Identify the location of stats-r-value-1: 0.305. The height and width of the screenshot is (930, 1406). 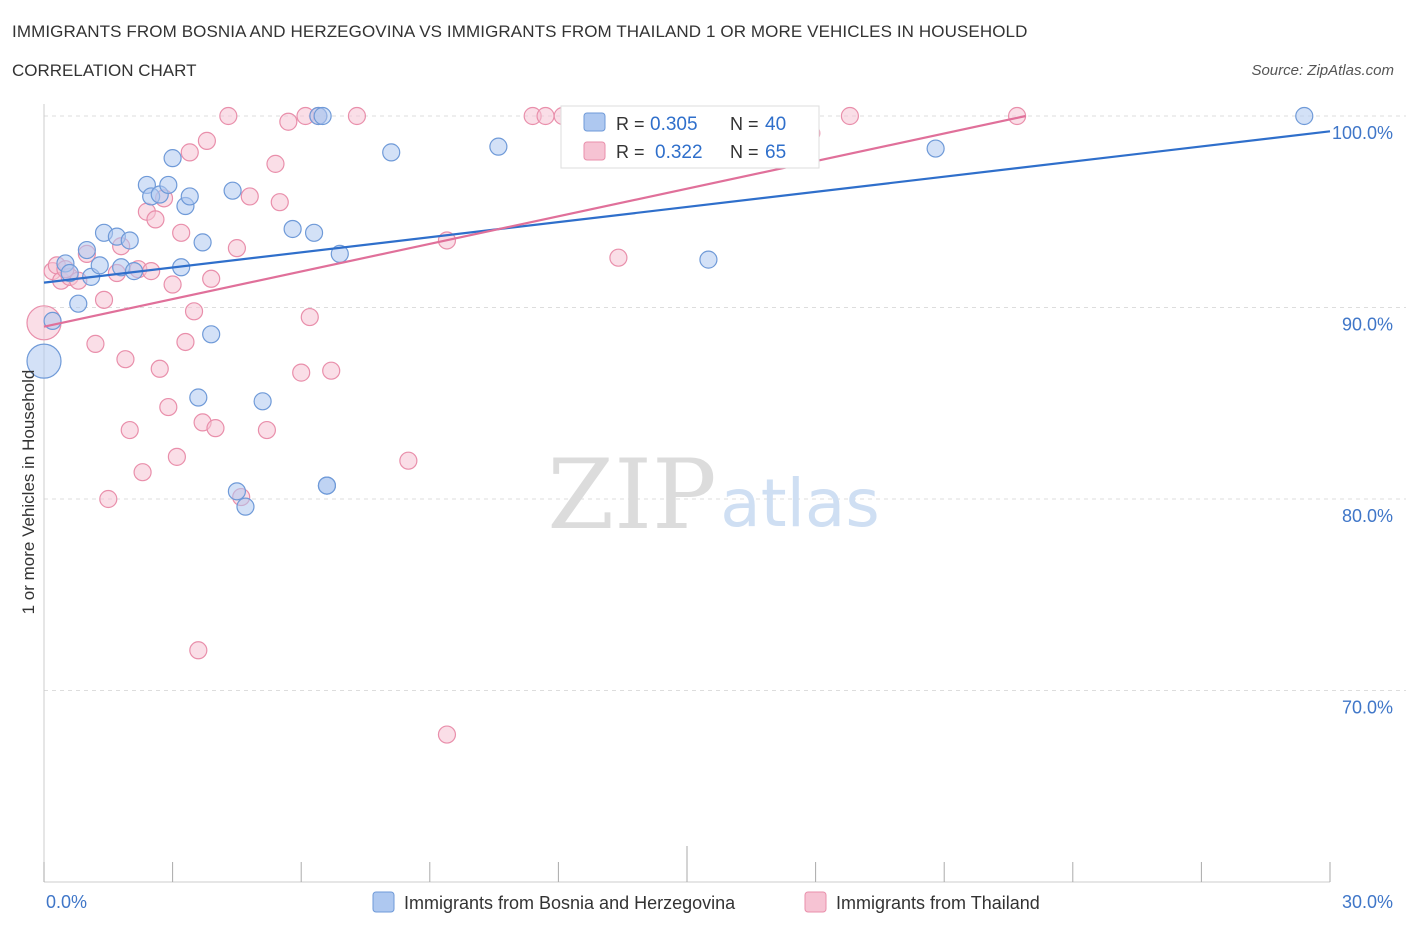
(674, 124).